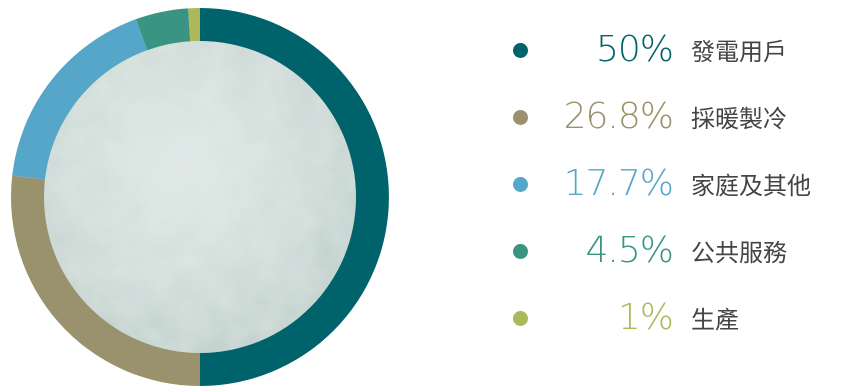 This screenshot has height=387, width=853. I want to click on legend-value: 26.8%, so click(618, 116).